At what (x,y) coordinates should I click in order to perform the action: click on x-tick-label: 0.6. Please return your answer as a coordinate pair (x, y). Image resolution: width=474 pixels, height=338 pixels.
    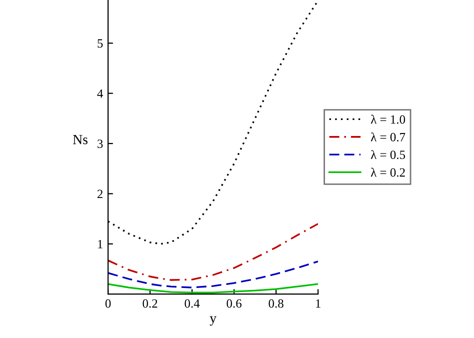
    Looking at the image, I should click on (234, 303).